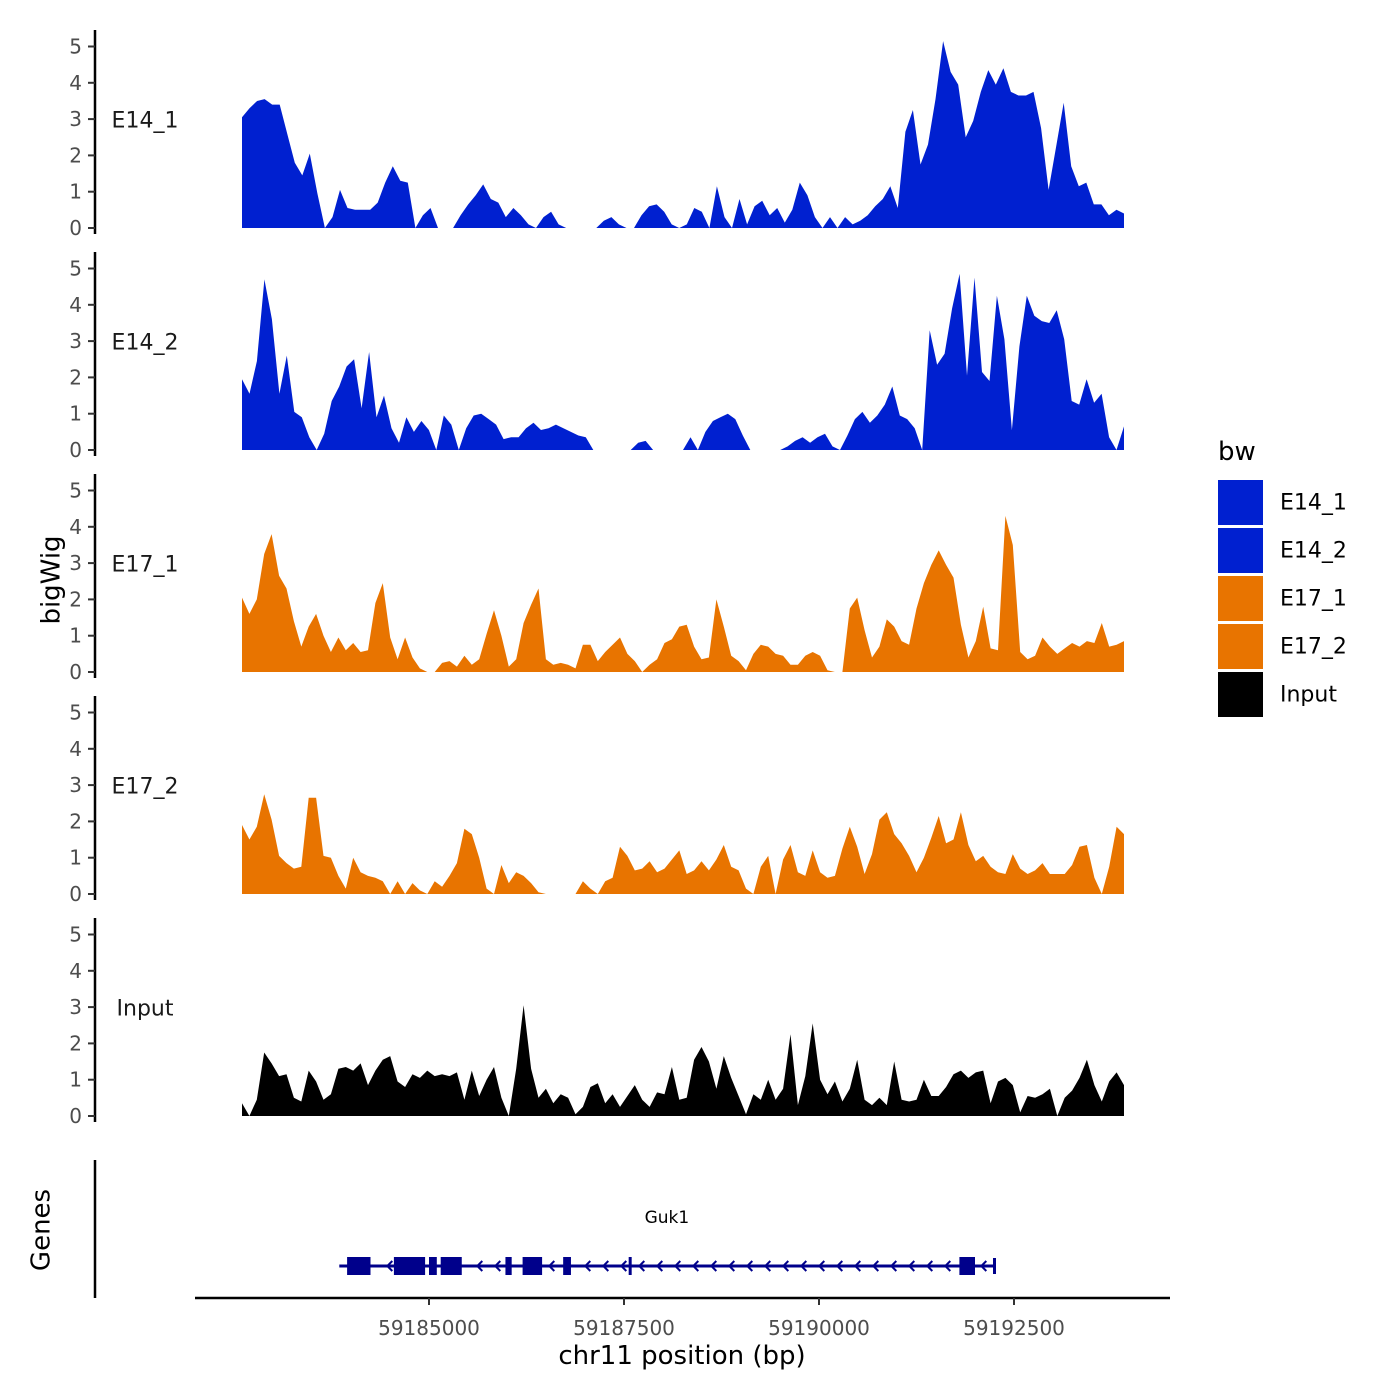 The image size is (1400, 1400). What do you see at coordinates (596, 135) in the screenshot?
I see `track-e14-1: 0 1 2 3 4 5 E14_1` at bounding box center [596, 135].